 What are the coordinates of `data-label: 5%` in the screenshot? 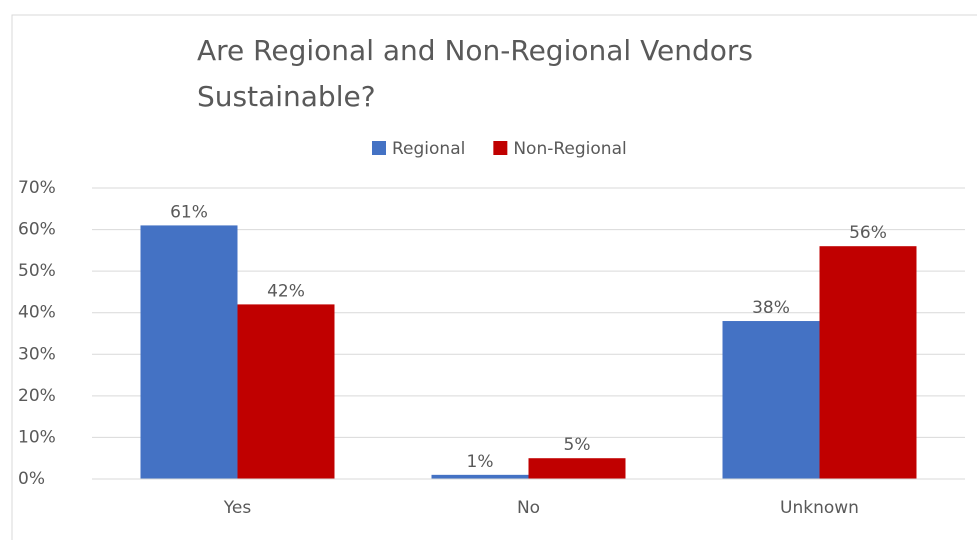 It's located at (577, 445).